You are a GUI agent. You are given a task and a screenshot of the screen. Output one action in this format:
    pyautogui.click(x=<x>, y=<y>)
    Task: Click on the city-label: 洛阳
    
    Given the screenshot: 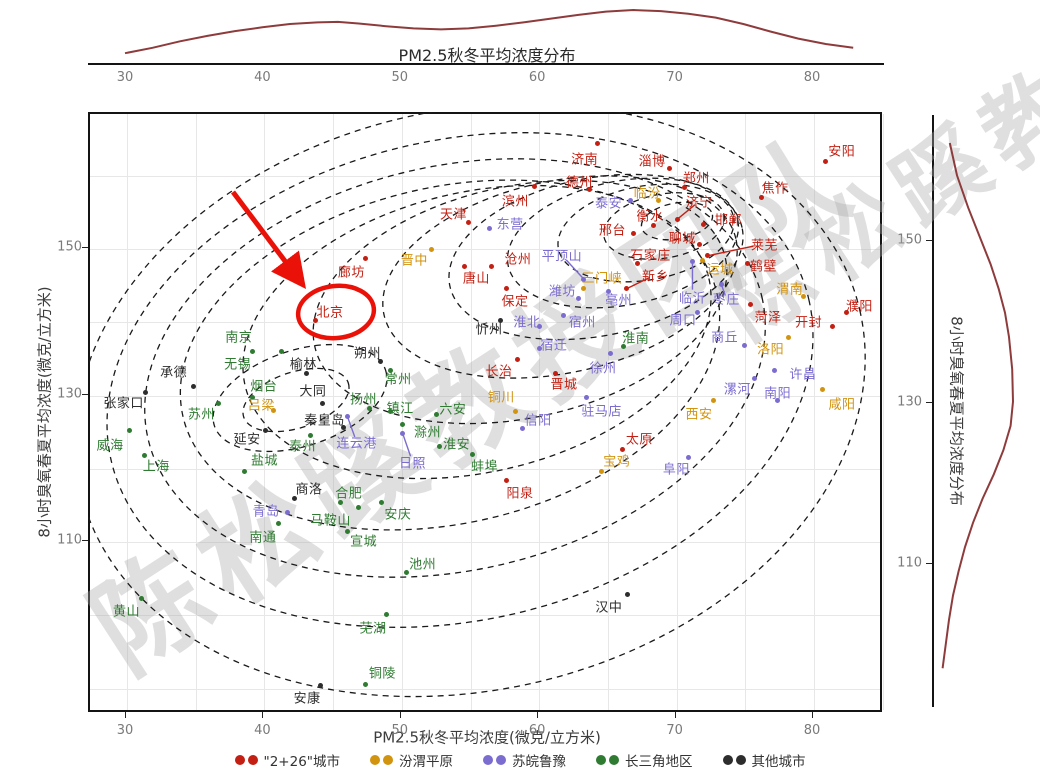 What is the action you would take?
    pyautogui.click(x=771, y=350)
    